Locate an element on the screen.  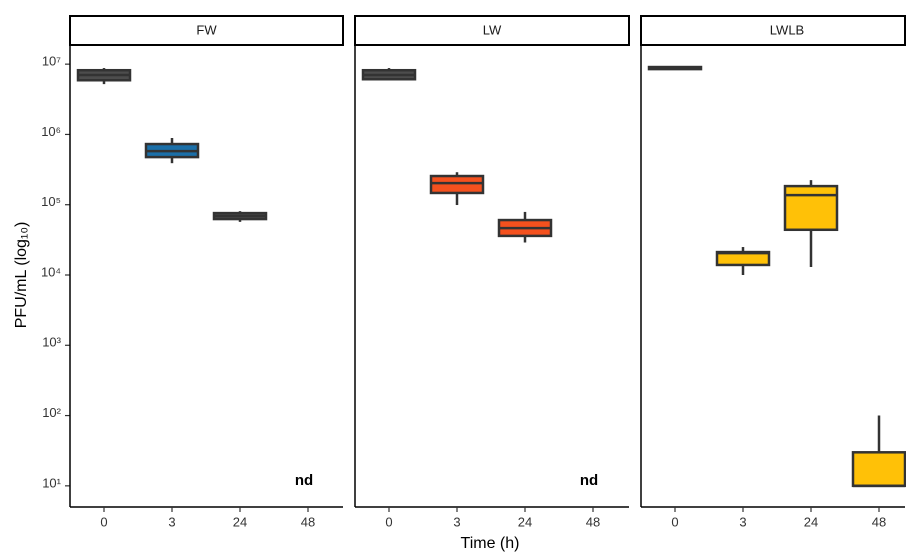
y-tick-label: 10³ is located at coordinates (51, 342).